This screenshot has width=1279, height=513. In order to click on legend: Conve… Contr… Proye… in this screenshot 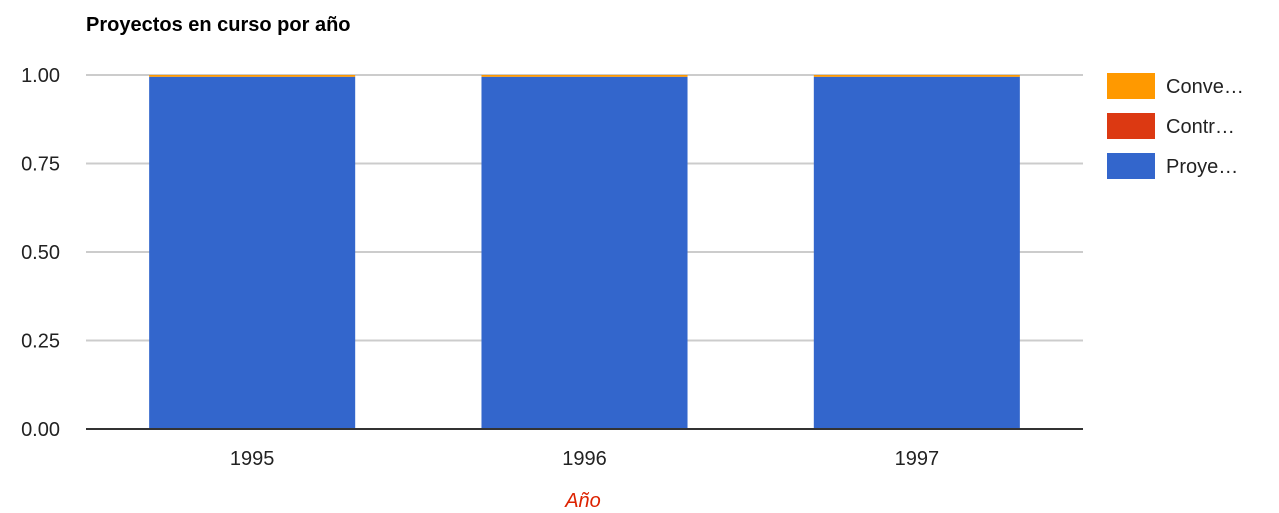, I will do `click(1175, 126)`.